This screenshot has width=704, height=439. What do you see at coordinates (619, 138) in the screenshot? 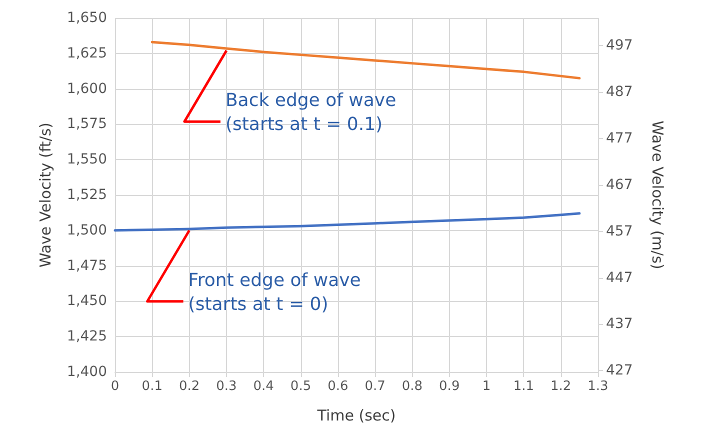
I see `y2-tick-label: 477` at bounding box center [619, 138].